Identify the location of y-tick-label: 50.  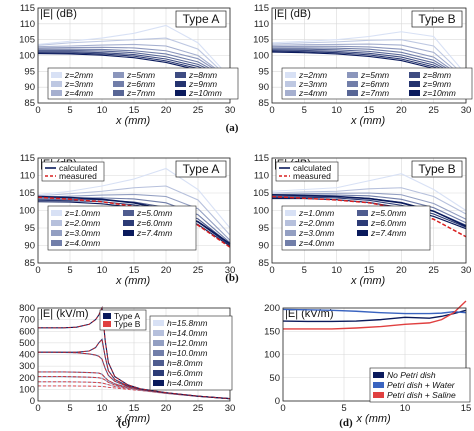
(274, 378).